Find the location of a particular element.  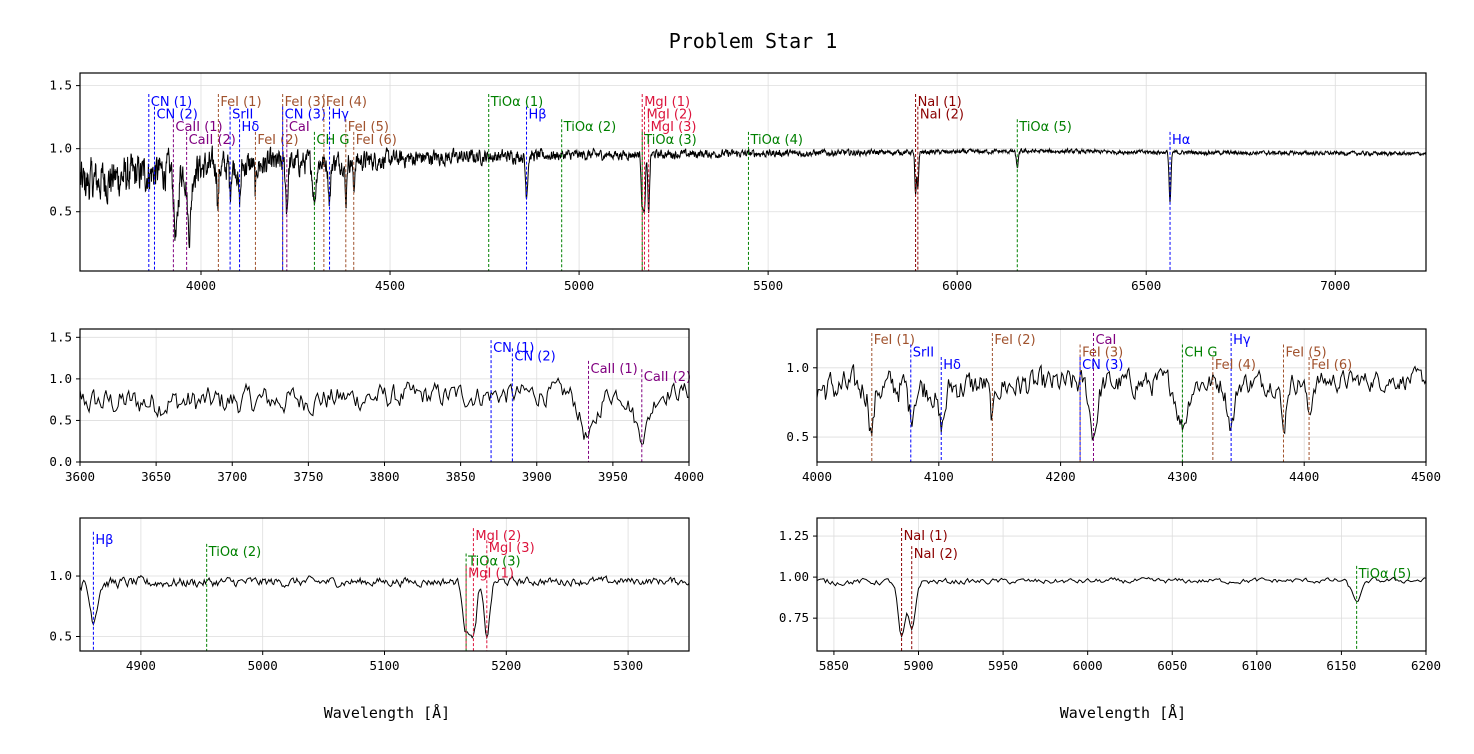

x-tick-label: 3950 is located at coordinates (613, 476).